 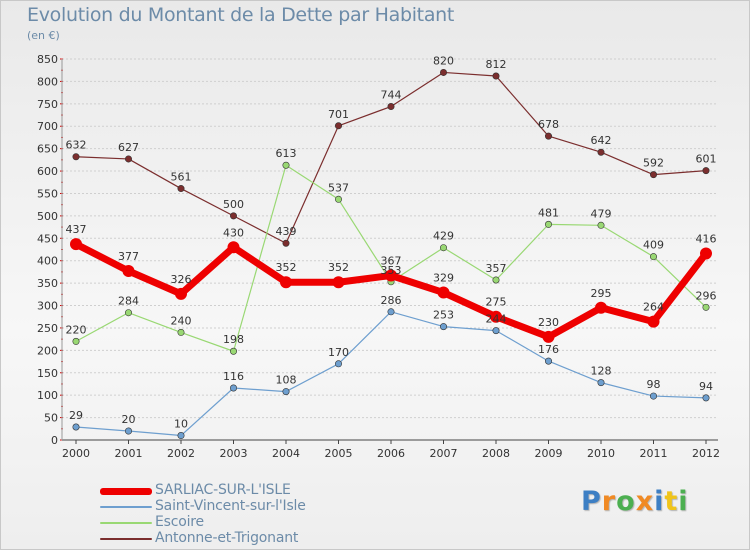 I want to click on data-label: 220, so click(x=76, y=329).